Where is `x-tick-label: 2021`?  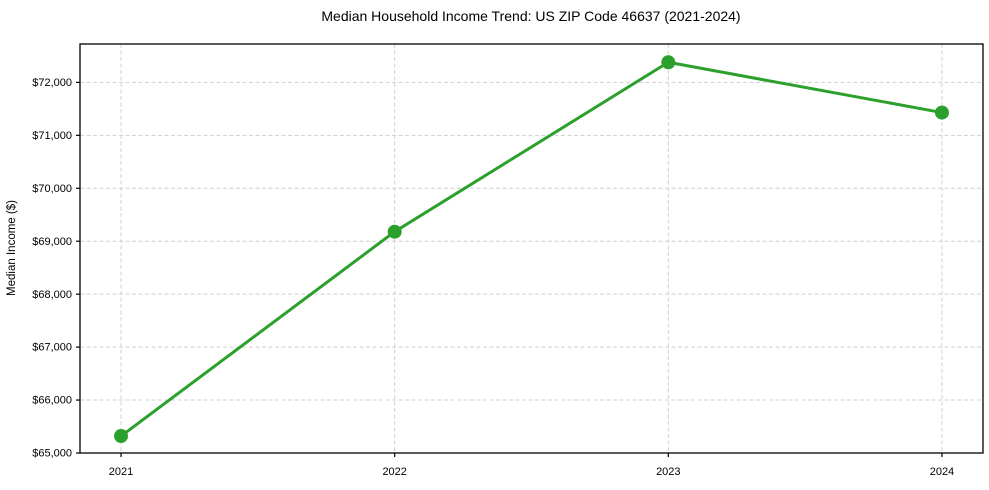 x-tick-label: 2021 is located at coordinates (121, 472).